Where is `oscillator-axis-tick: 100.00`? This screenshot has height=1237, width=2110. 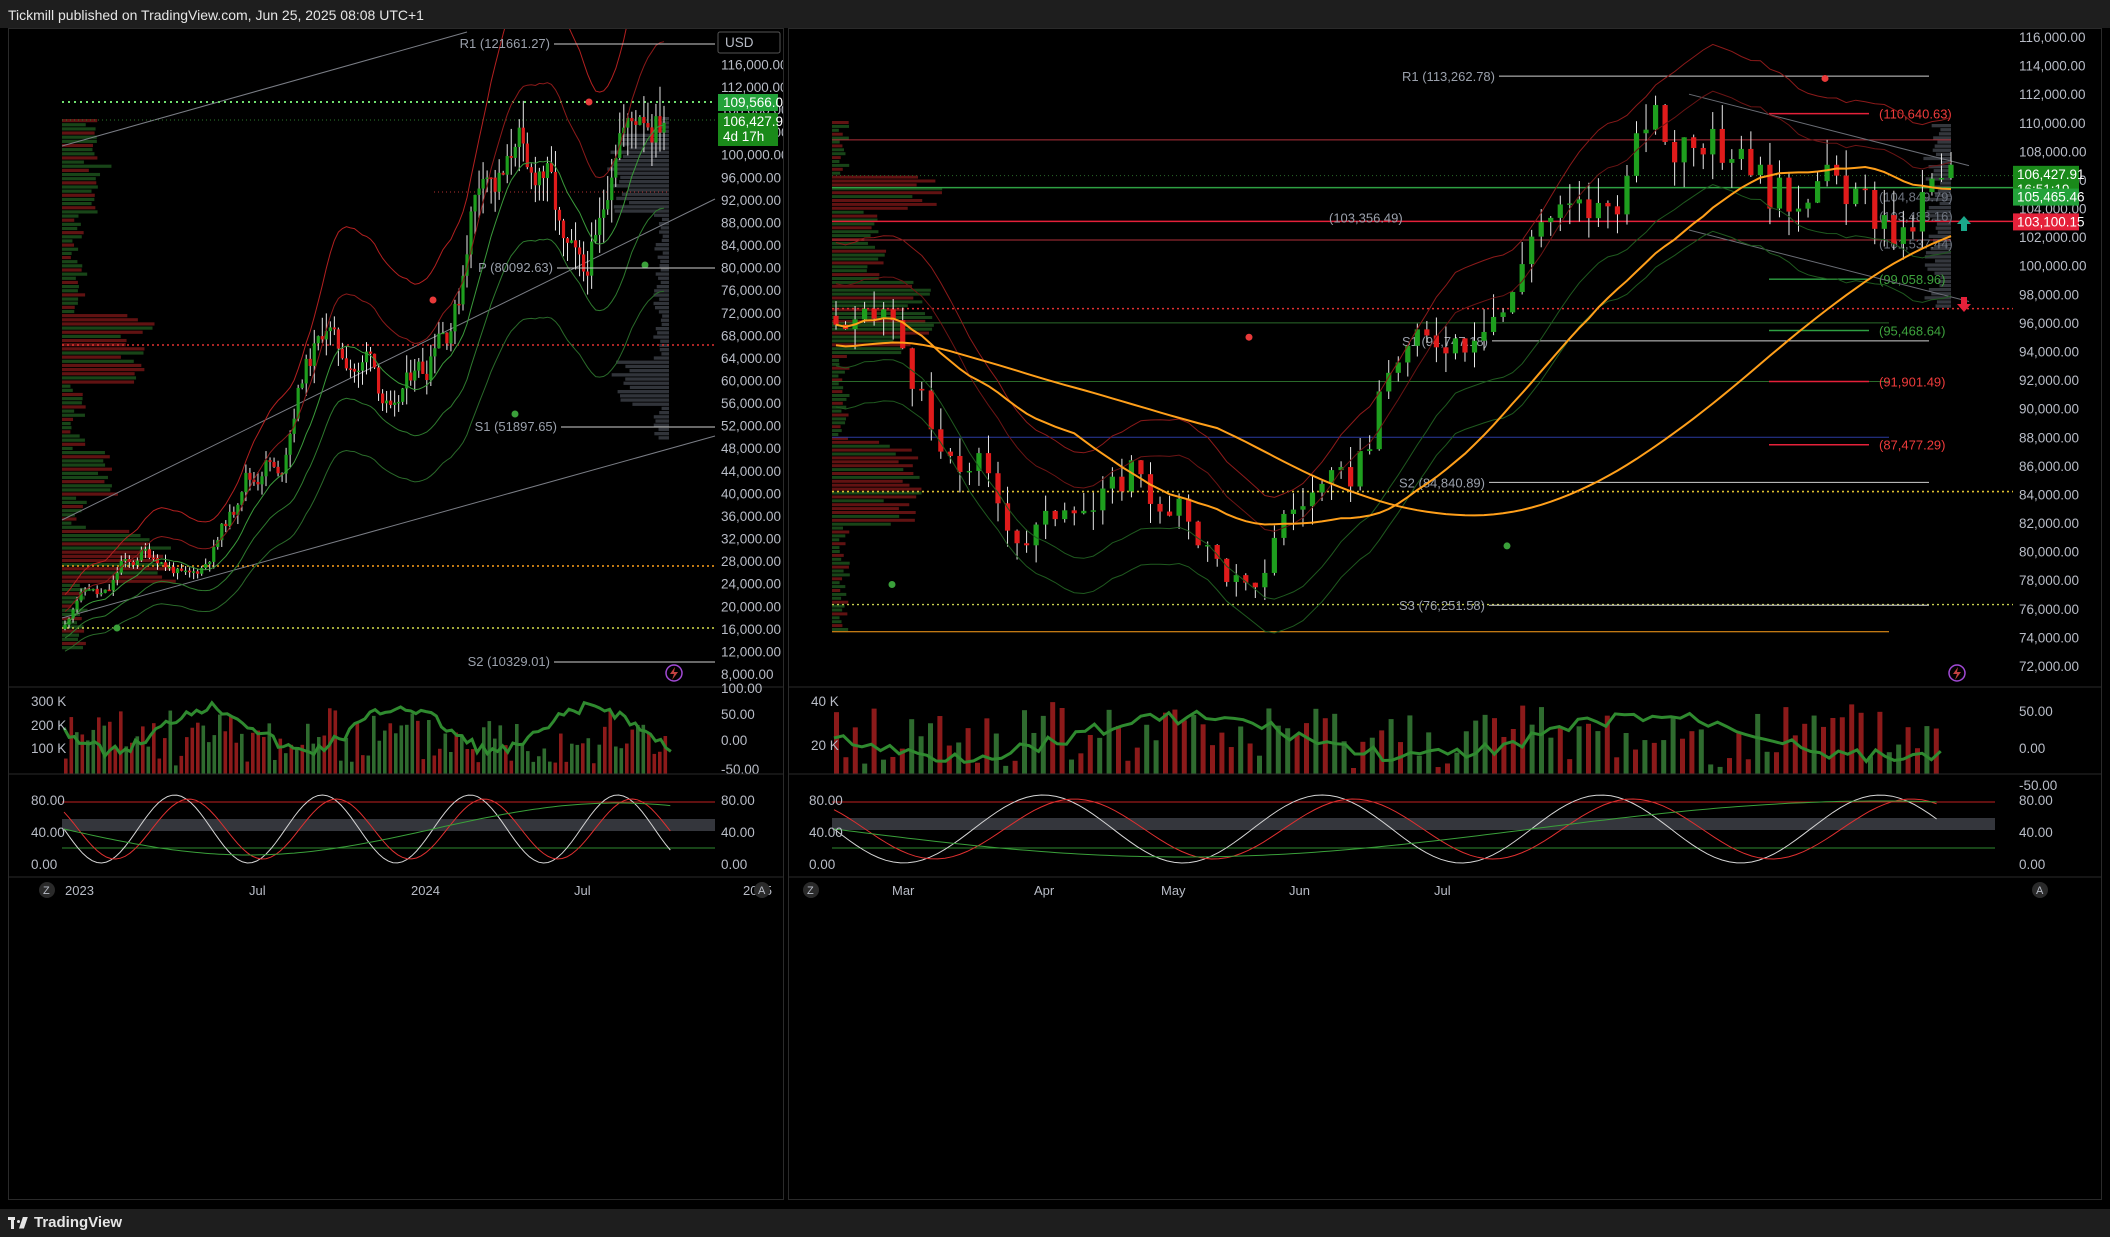
oscillator-axis-tick: 100.00 is located at coordinates (741, 688).